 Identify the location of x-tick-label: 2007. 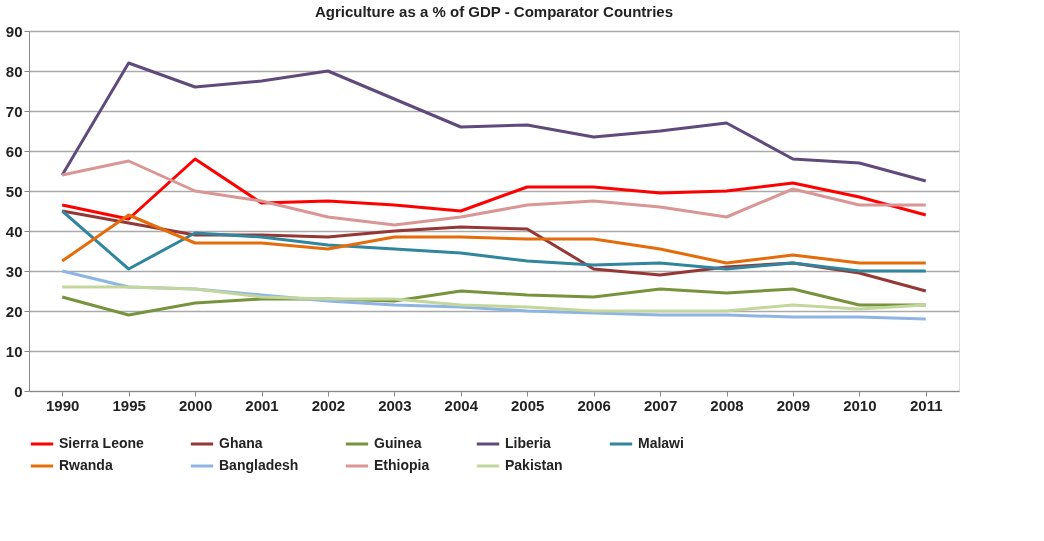
(660, 405).